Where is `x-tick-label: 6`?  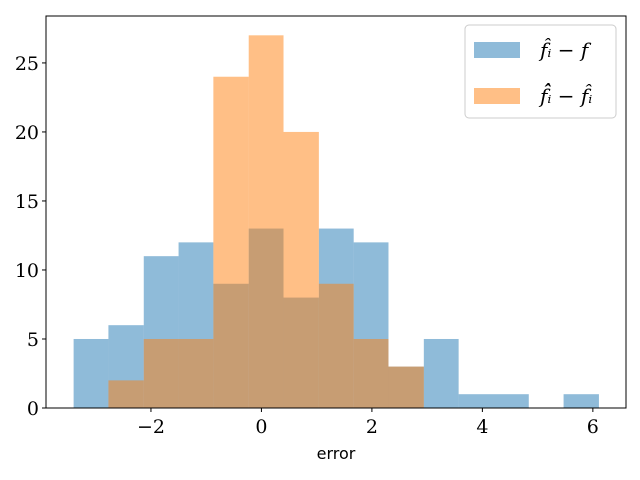 x-tick-label: 6 is located at coordinates (593, 427).